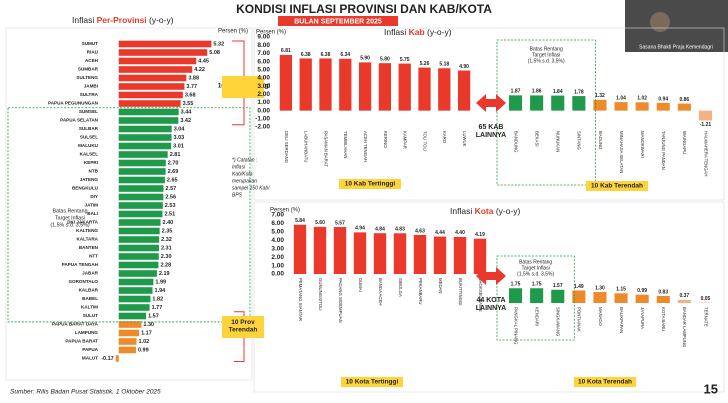  Describe the element at coordinates (380, 230) in the screenshot. I see `value-label: 4.84` at that location.